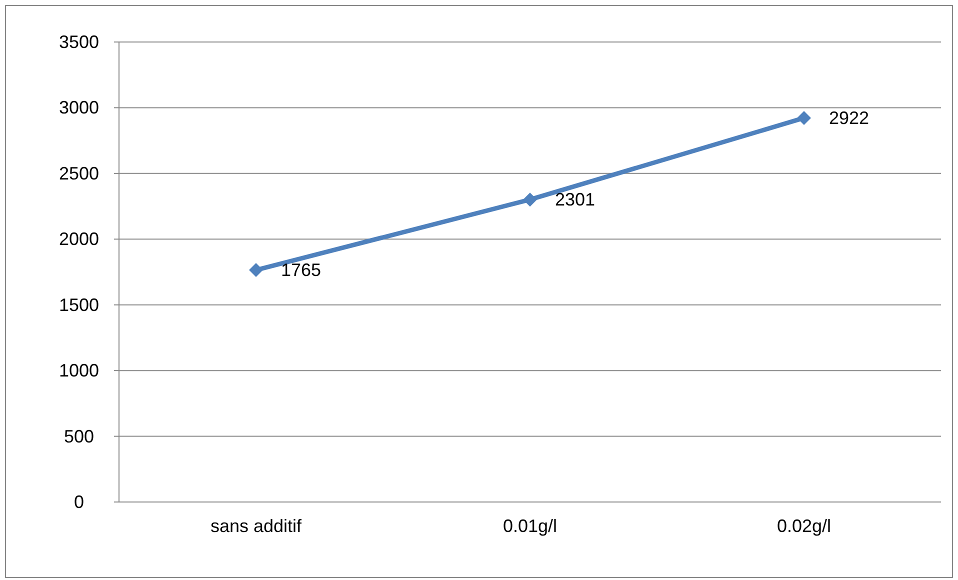  I want to click on x-tick-label: 0.01g/l, so click(530, 526).